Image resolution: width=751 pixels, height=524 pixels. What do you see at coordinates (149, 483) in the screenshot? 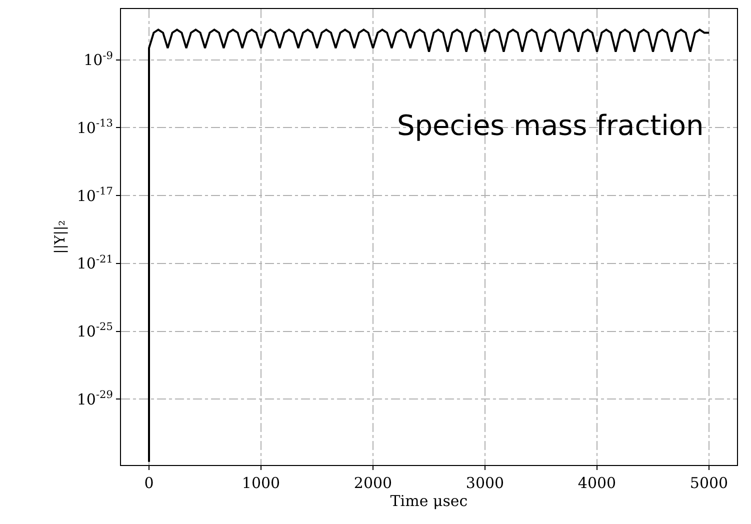
I see `x-tick-label: 0` at bounding box center [149, 483].